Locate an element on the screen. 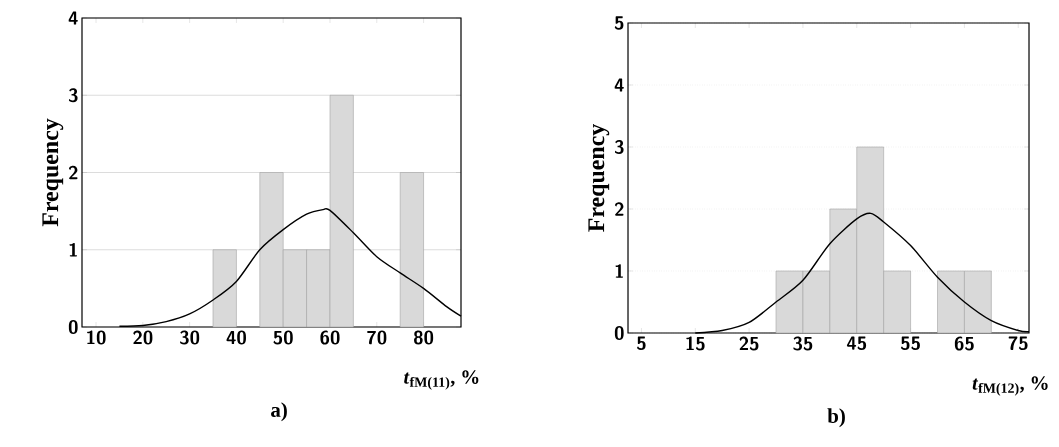 Image resolution: width=1059 pixels, height=447 pixels. x-tick-label: 60 is located at coordinates (330, 337).